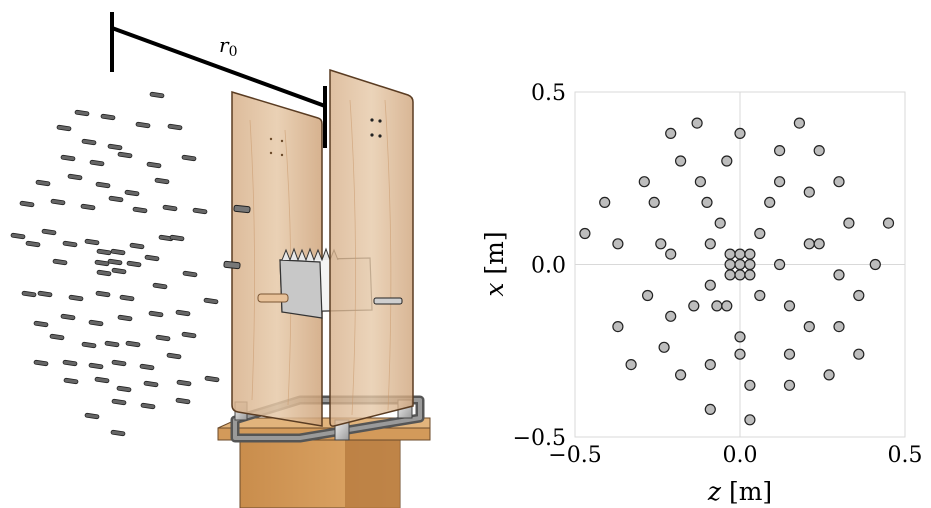 Image resolution: width=931 pixels, height=508 pixels. What do you see at coordinates (218, 80) in the screenshot?
I see `r0-dimension: r0` at bounding box center [218, 80].